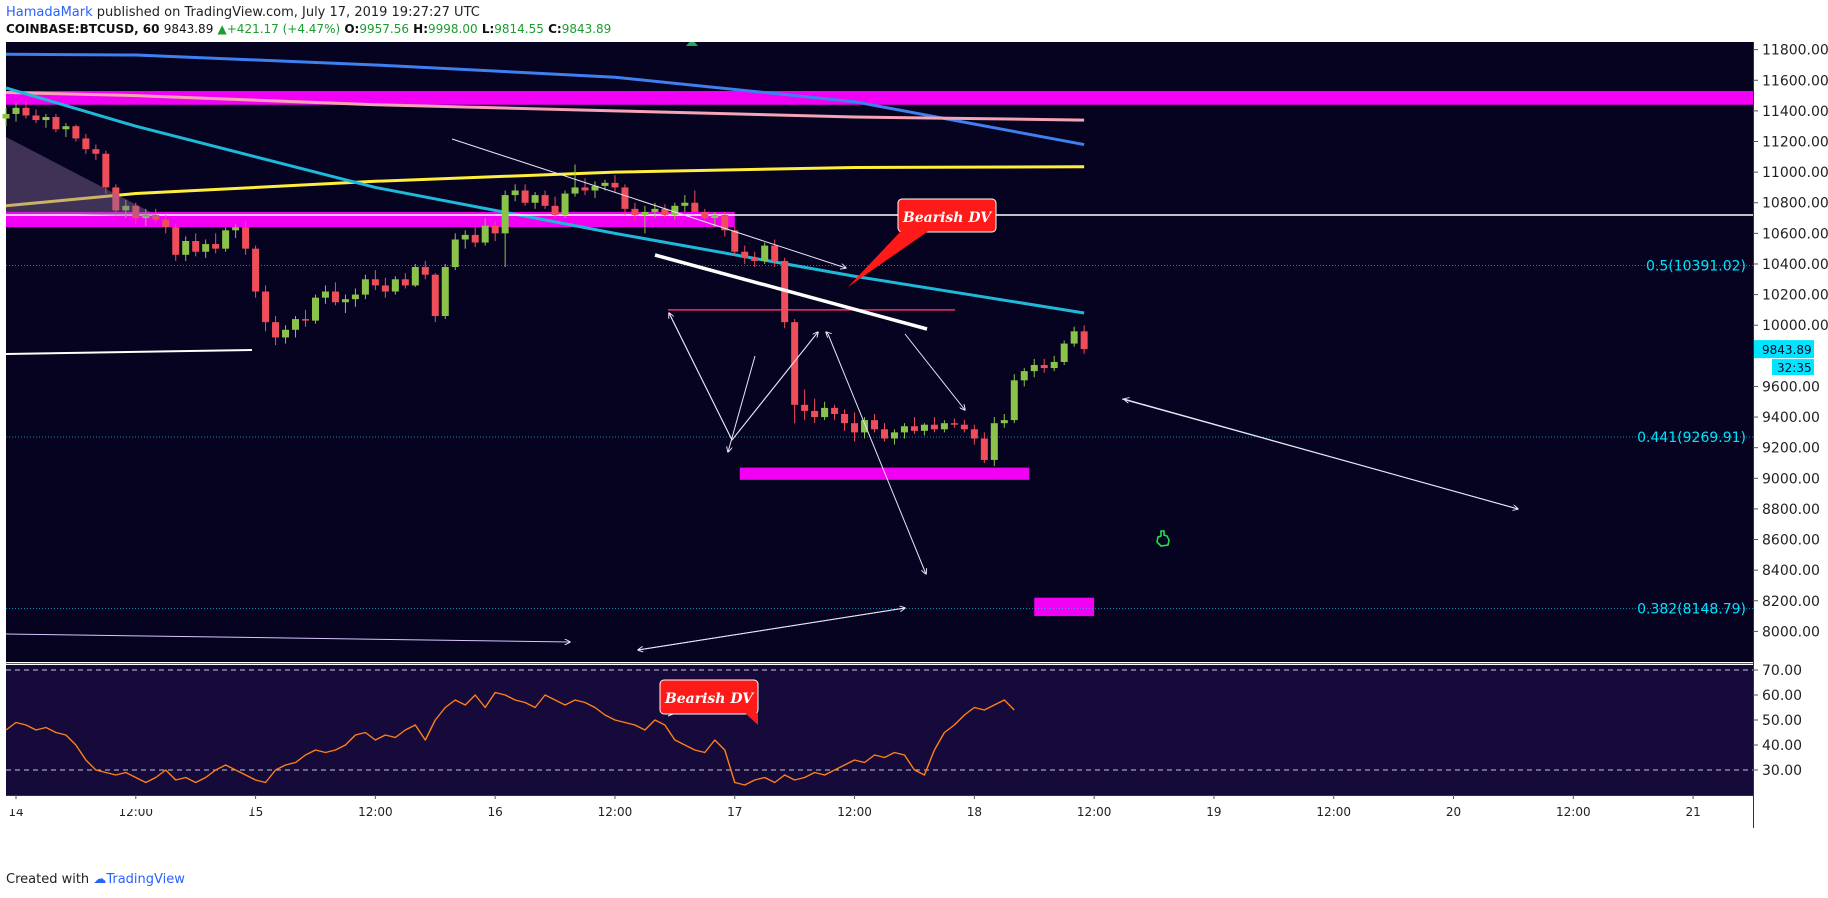 The height and width of the screenshot is (898, 1828). What do you see at coordinates (95, 879) in the screenshot?
I see `footer: Created with ☁TradingView` at bounding box center [95, 879].